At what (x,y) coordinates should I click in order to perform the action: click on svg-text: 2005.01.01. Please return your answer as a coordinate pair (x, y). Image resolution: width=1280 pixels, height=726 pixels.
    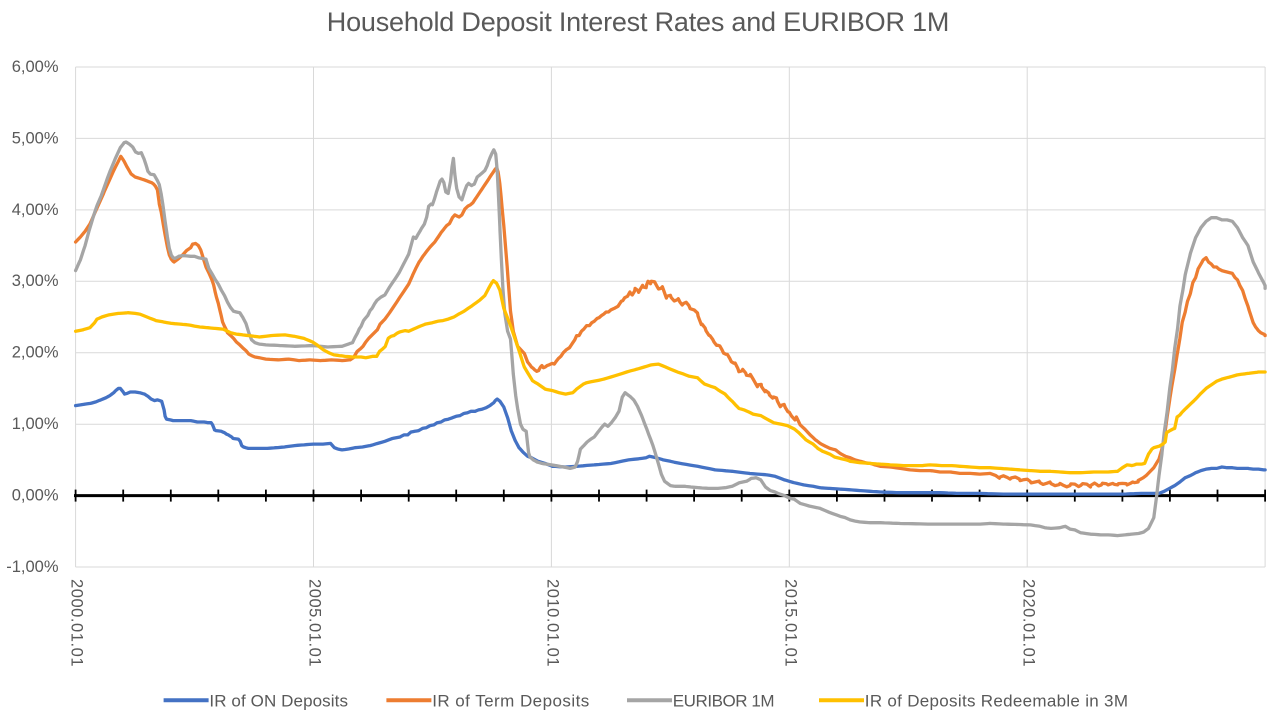
    Looking at the image, I should click on (315, 623).